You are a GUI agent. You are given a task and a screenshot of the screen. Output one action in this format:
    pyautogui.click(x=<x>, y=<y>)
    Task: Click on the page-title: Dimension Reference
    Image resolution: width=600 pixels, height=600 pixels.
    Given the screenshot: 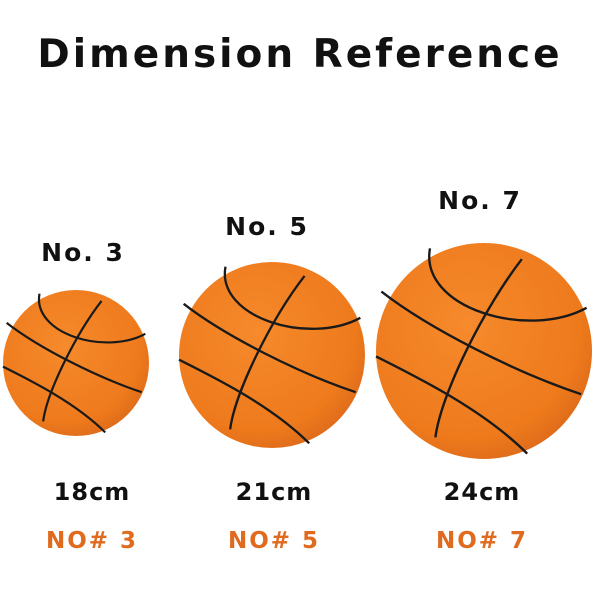 What is the action you would take?
    pyautogui.click(x=300, y=54)
    